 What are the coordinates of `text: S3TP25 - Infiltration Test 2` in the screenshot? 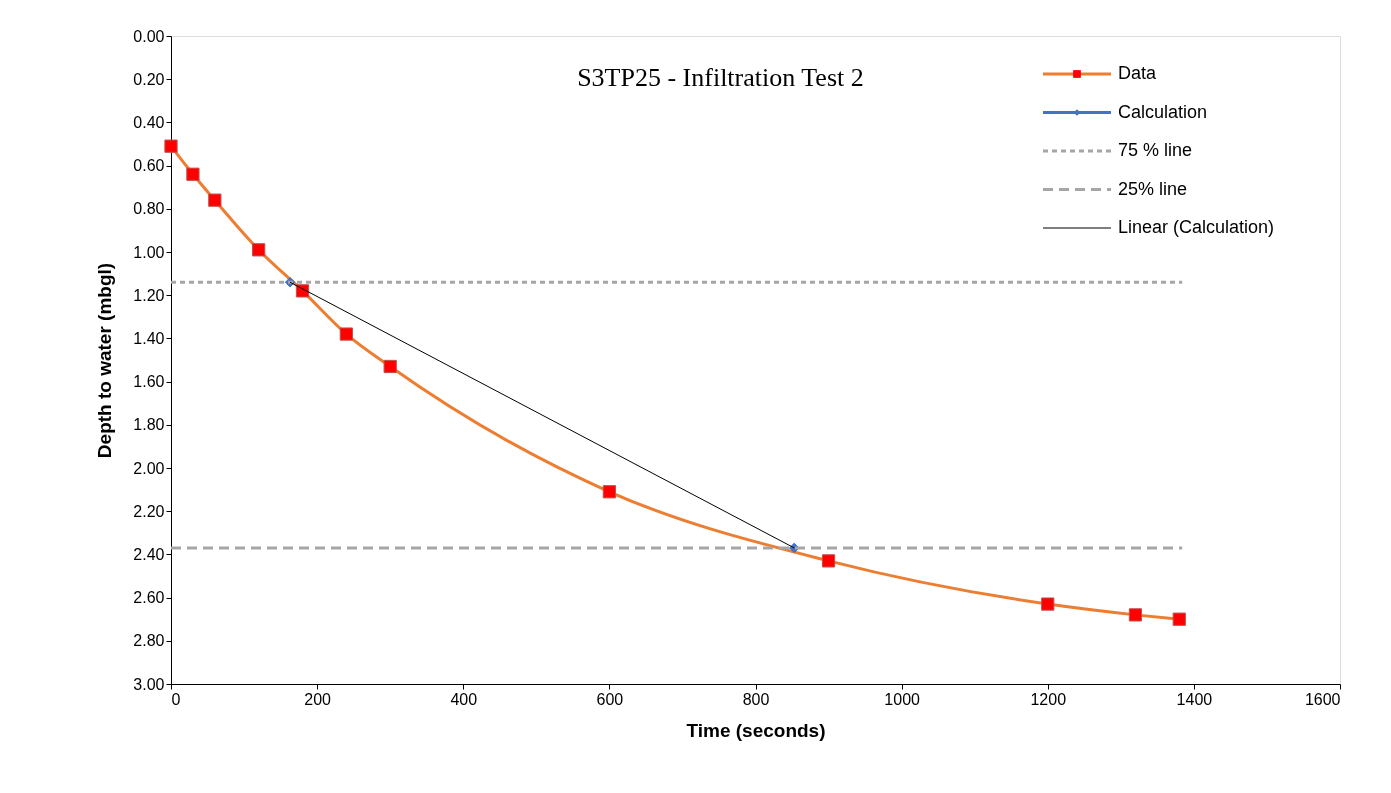 It's located at (720, 77).